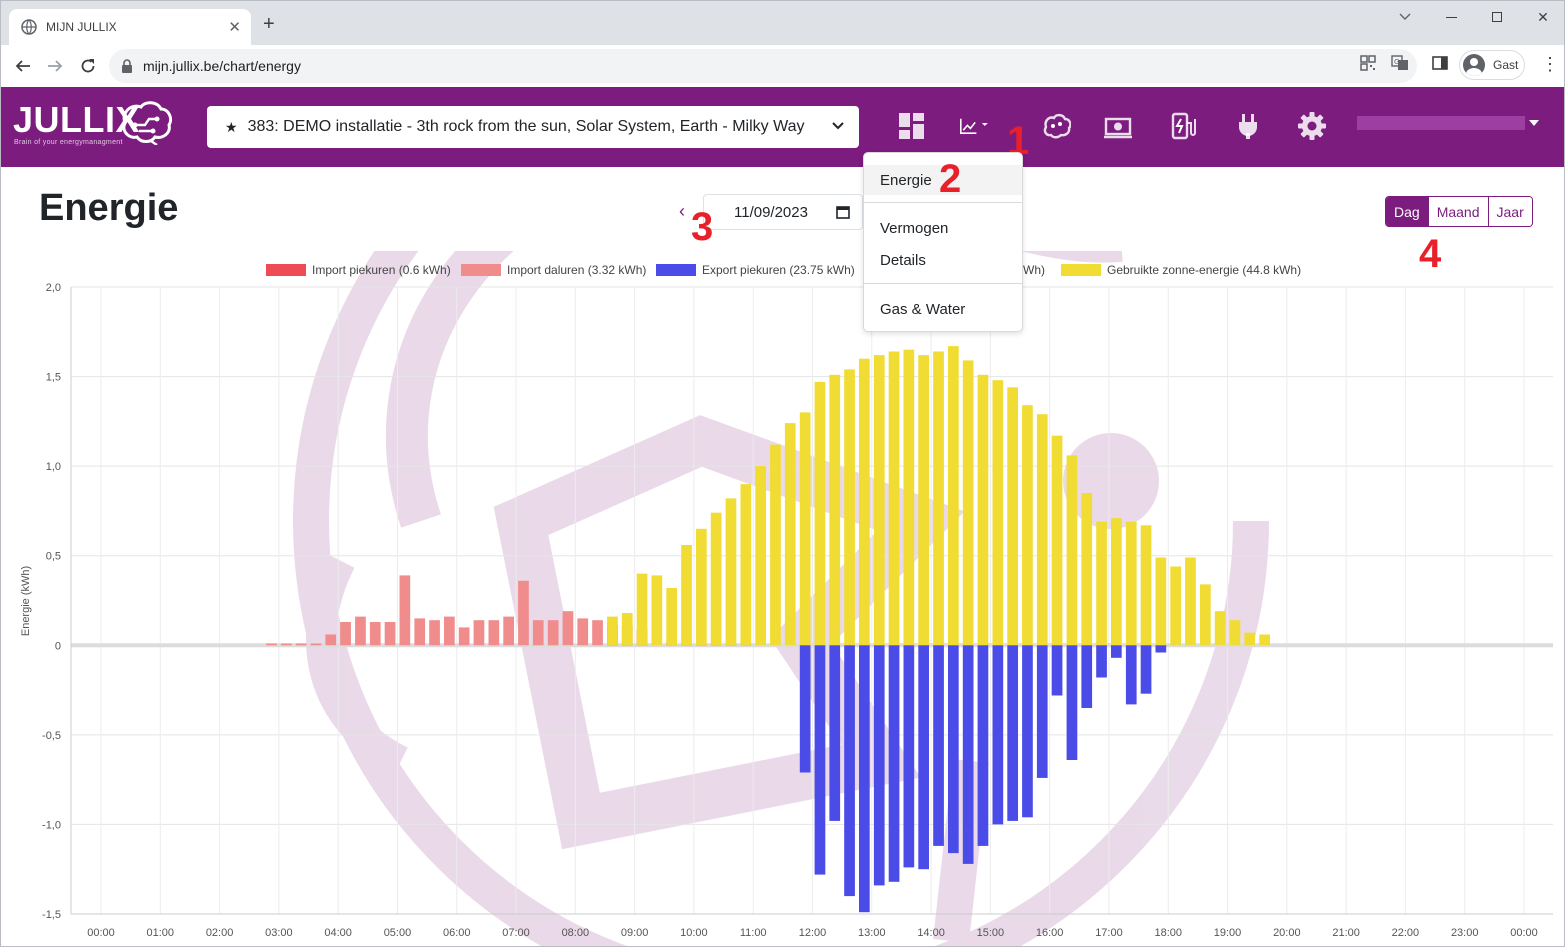 The image size is (1565, 947). What do you see at coordinates (553, 270) in the screenshot?
I see `legend-item: Import daluren (3.32 kWh)` at bounding box center [553, 270].